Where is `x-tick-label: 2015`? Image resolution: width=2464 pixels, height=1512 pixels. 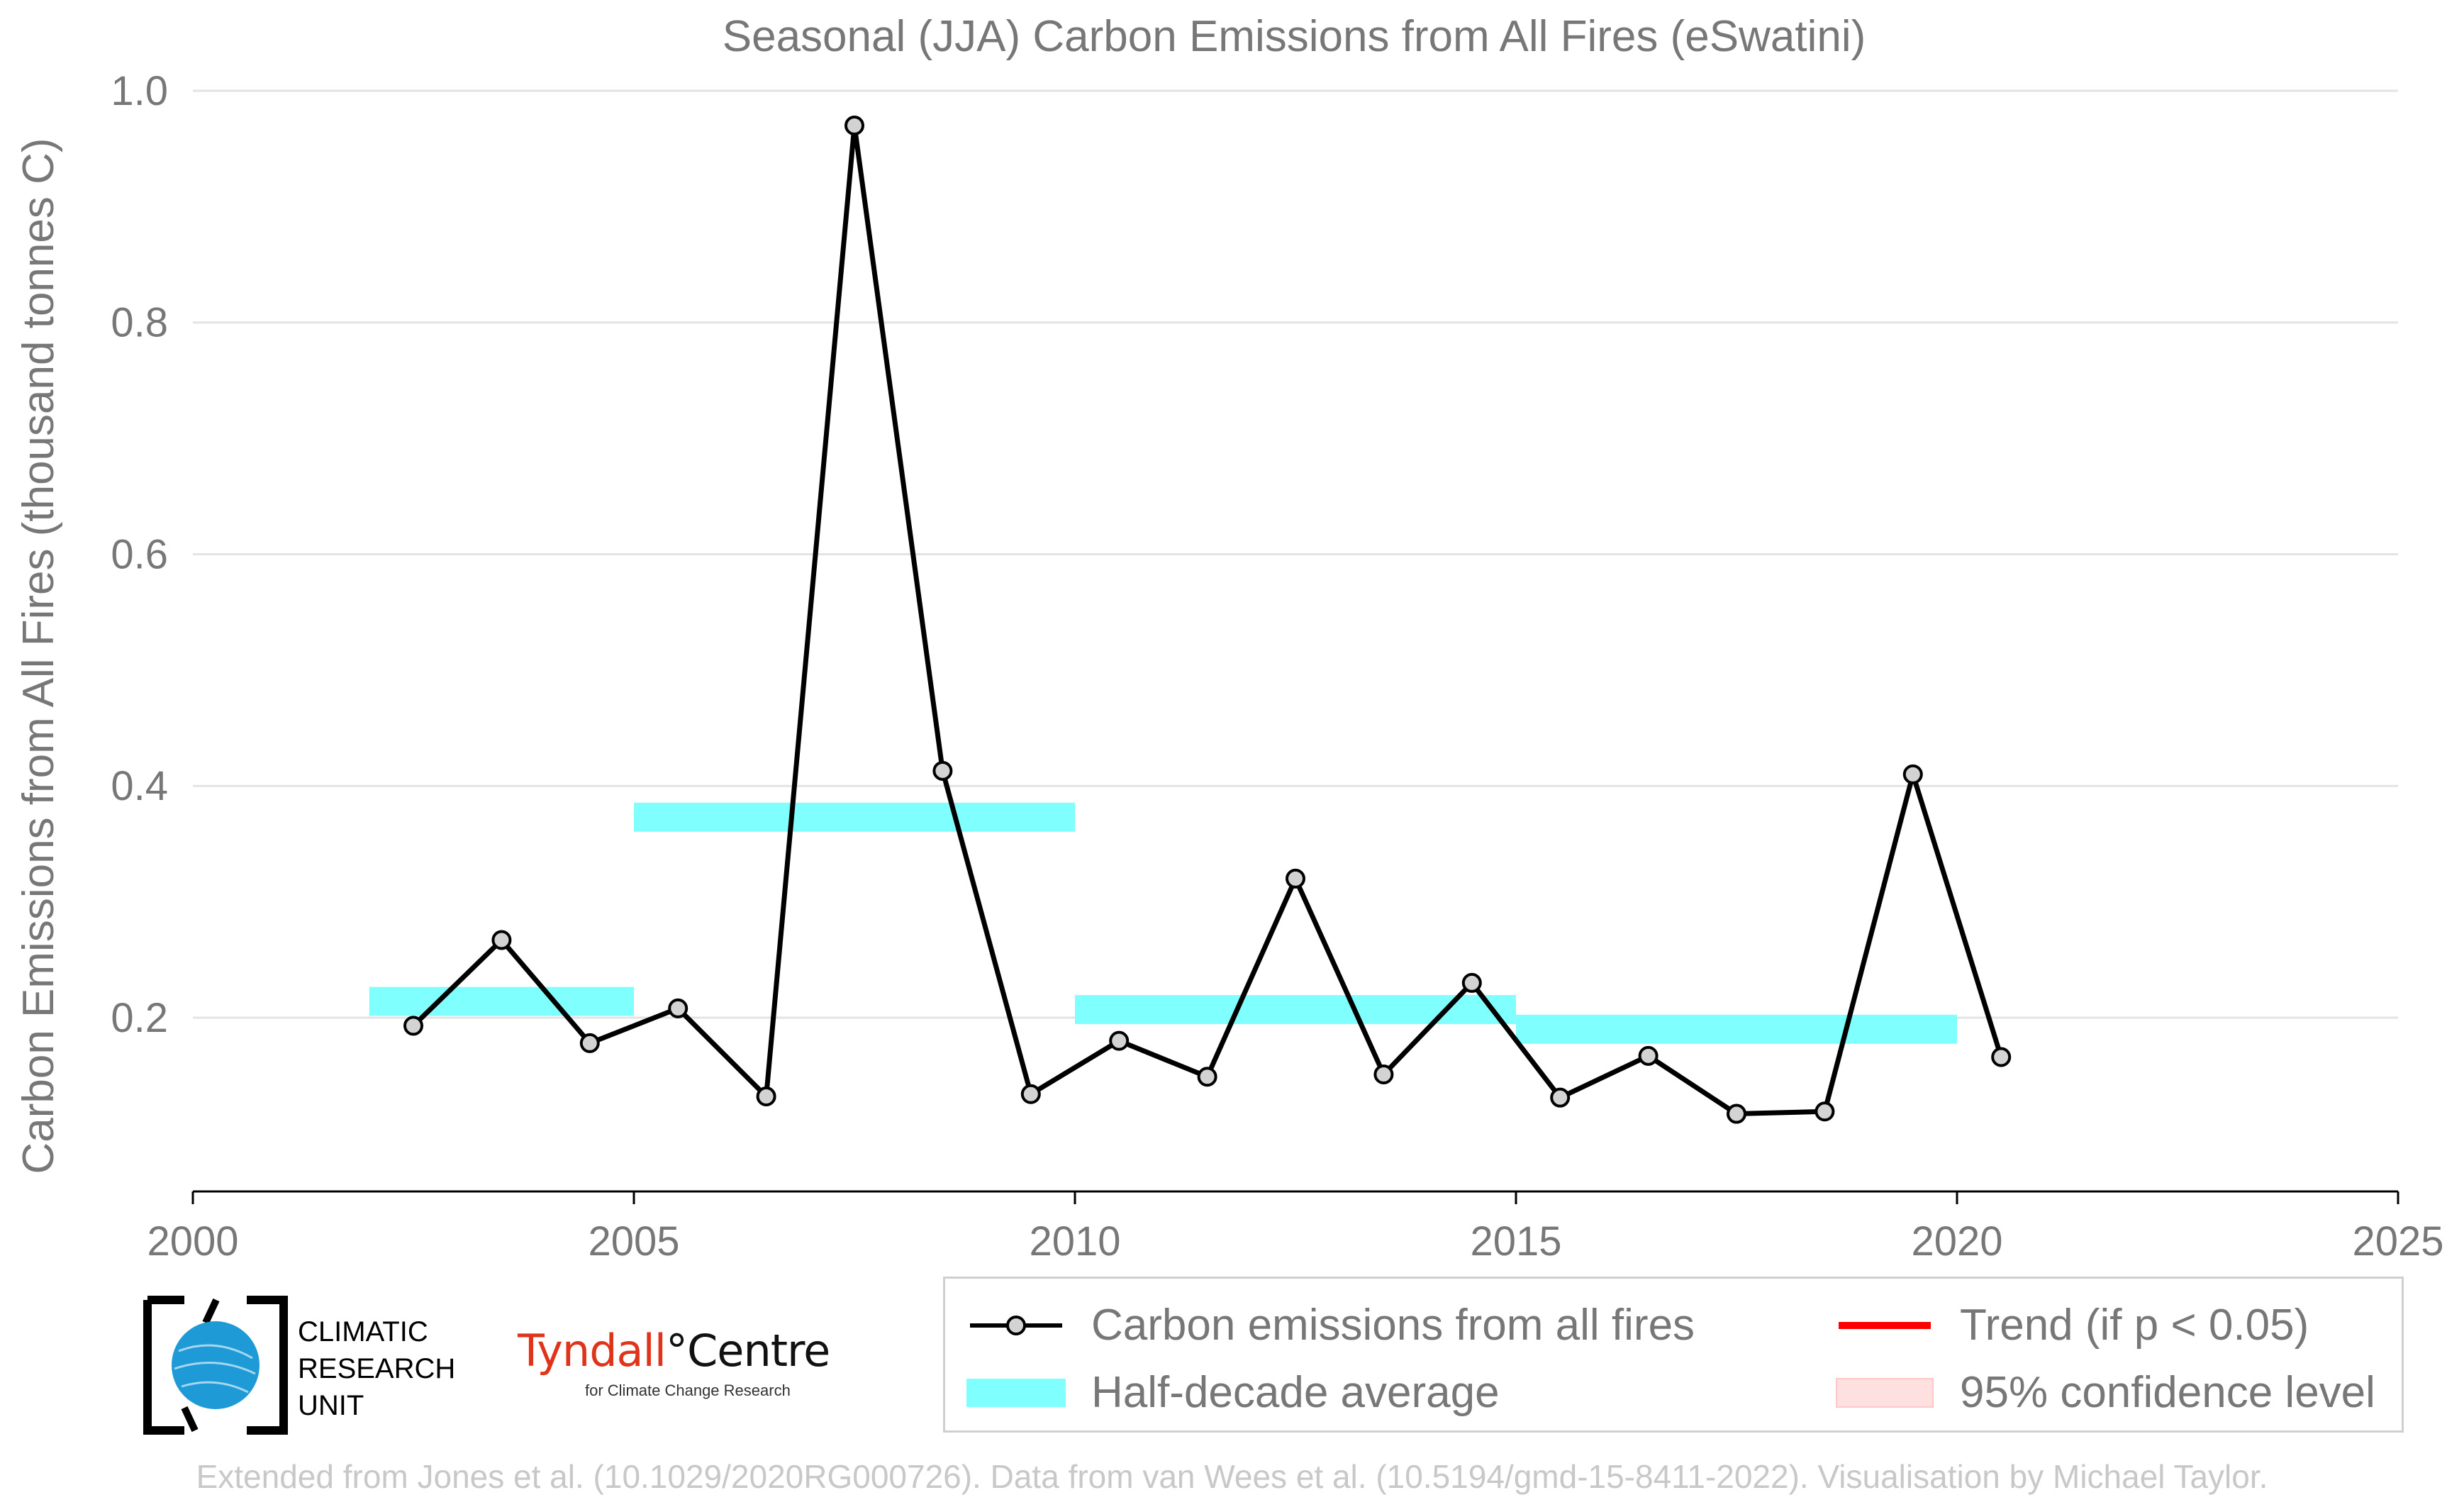 x-tick-label: 2015 is located at coordinates (1515, 1241).